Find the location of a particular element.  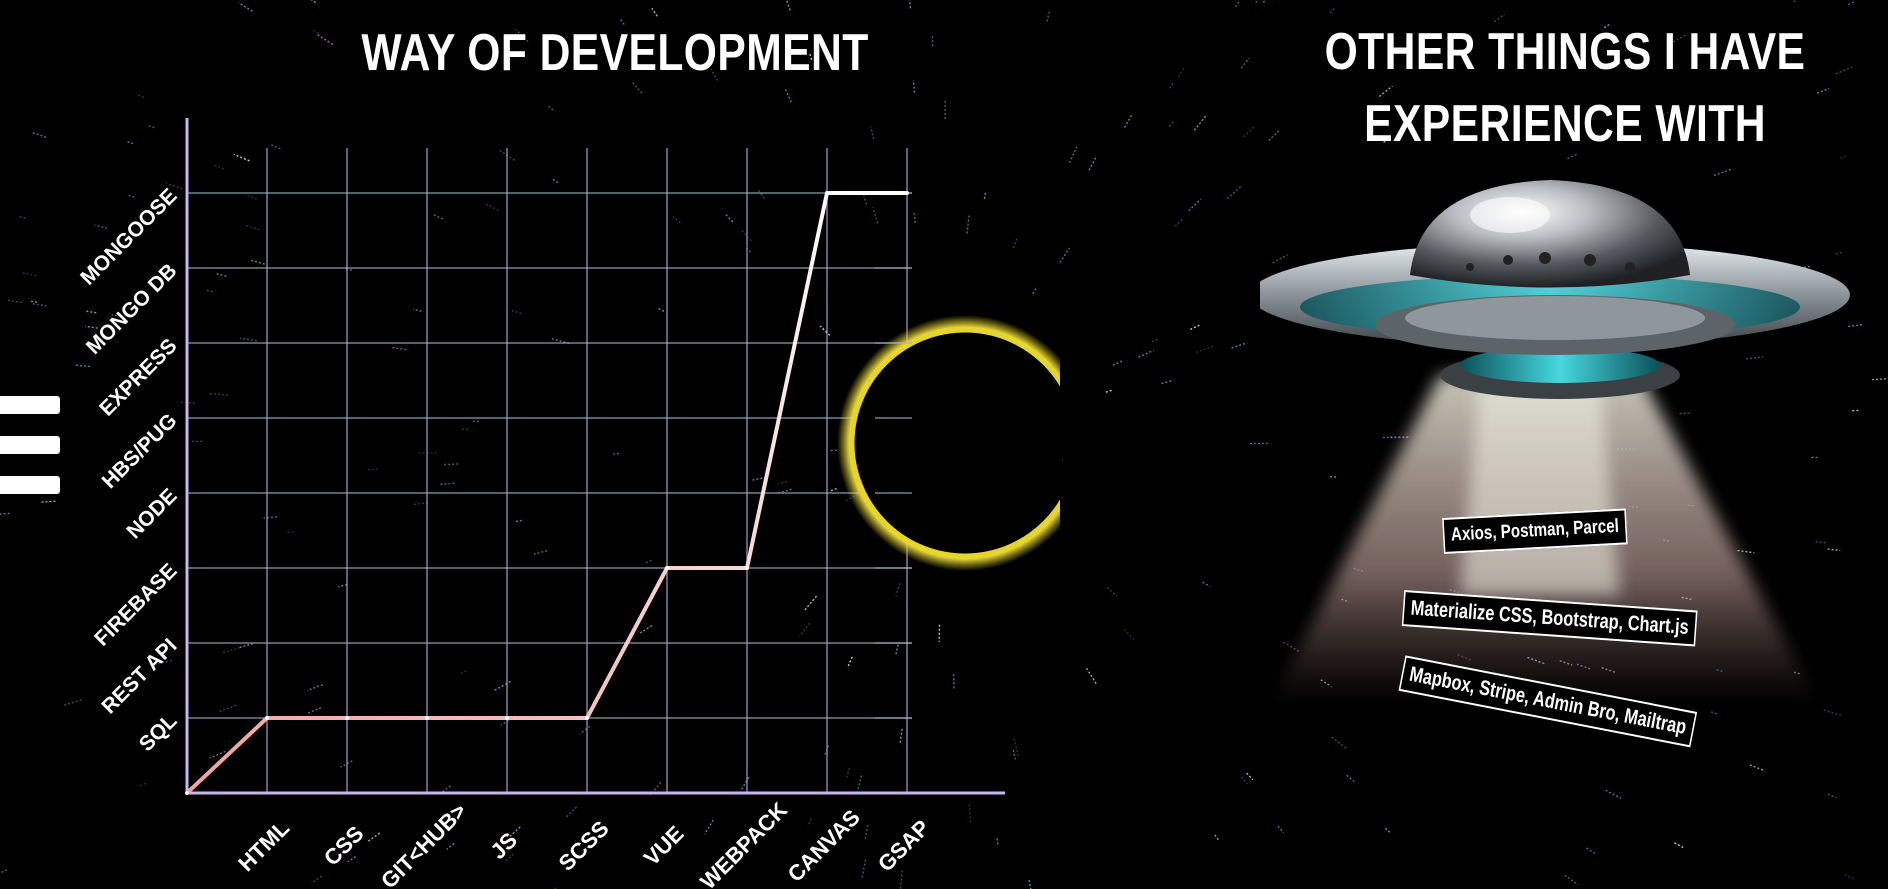

hamburger-menu-icon is located at coordinates (30, 445).